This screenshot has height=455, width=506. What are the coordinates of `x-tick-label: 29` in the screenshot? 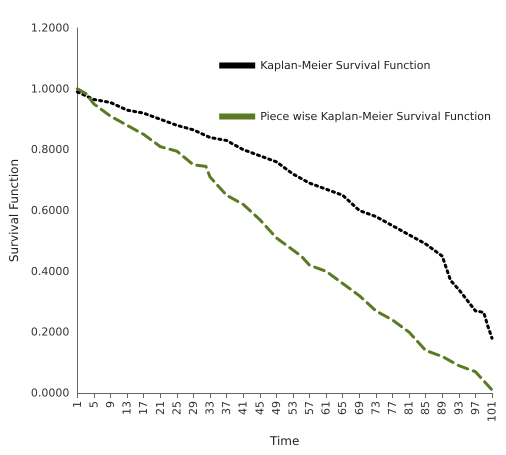 It's located at (193, 408).